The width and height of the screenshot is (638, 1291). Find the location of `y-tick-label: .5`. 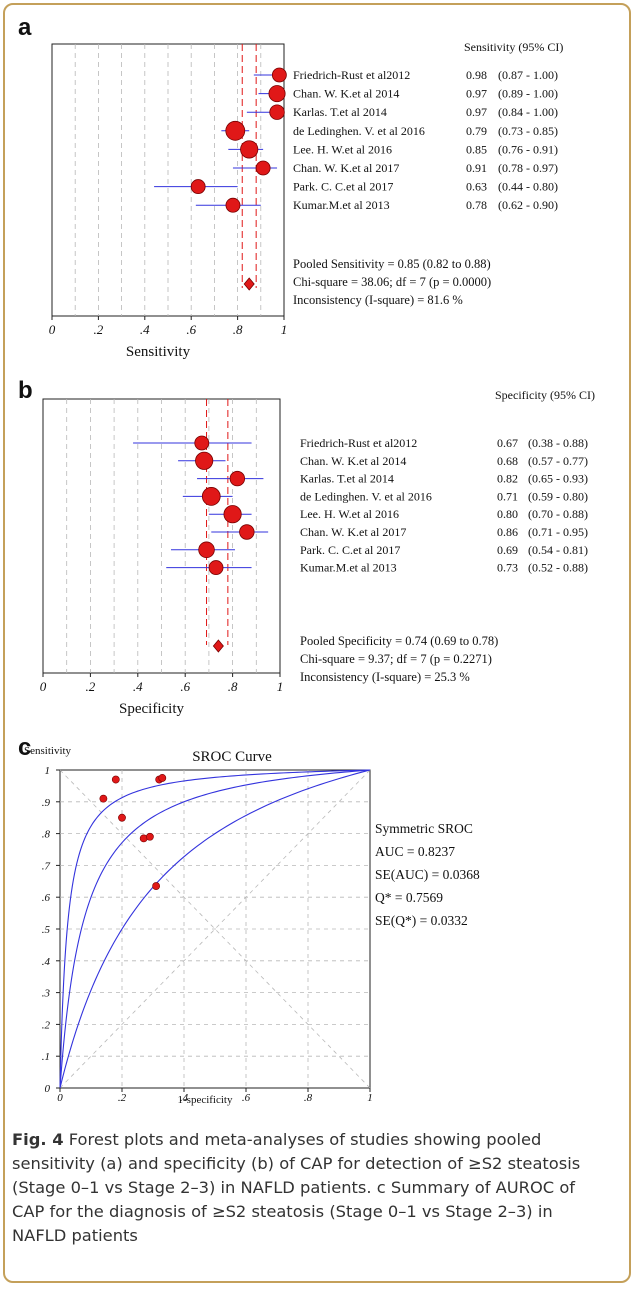

y-tick-label: .5 is located at coordinates (46, 930).